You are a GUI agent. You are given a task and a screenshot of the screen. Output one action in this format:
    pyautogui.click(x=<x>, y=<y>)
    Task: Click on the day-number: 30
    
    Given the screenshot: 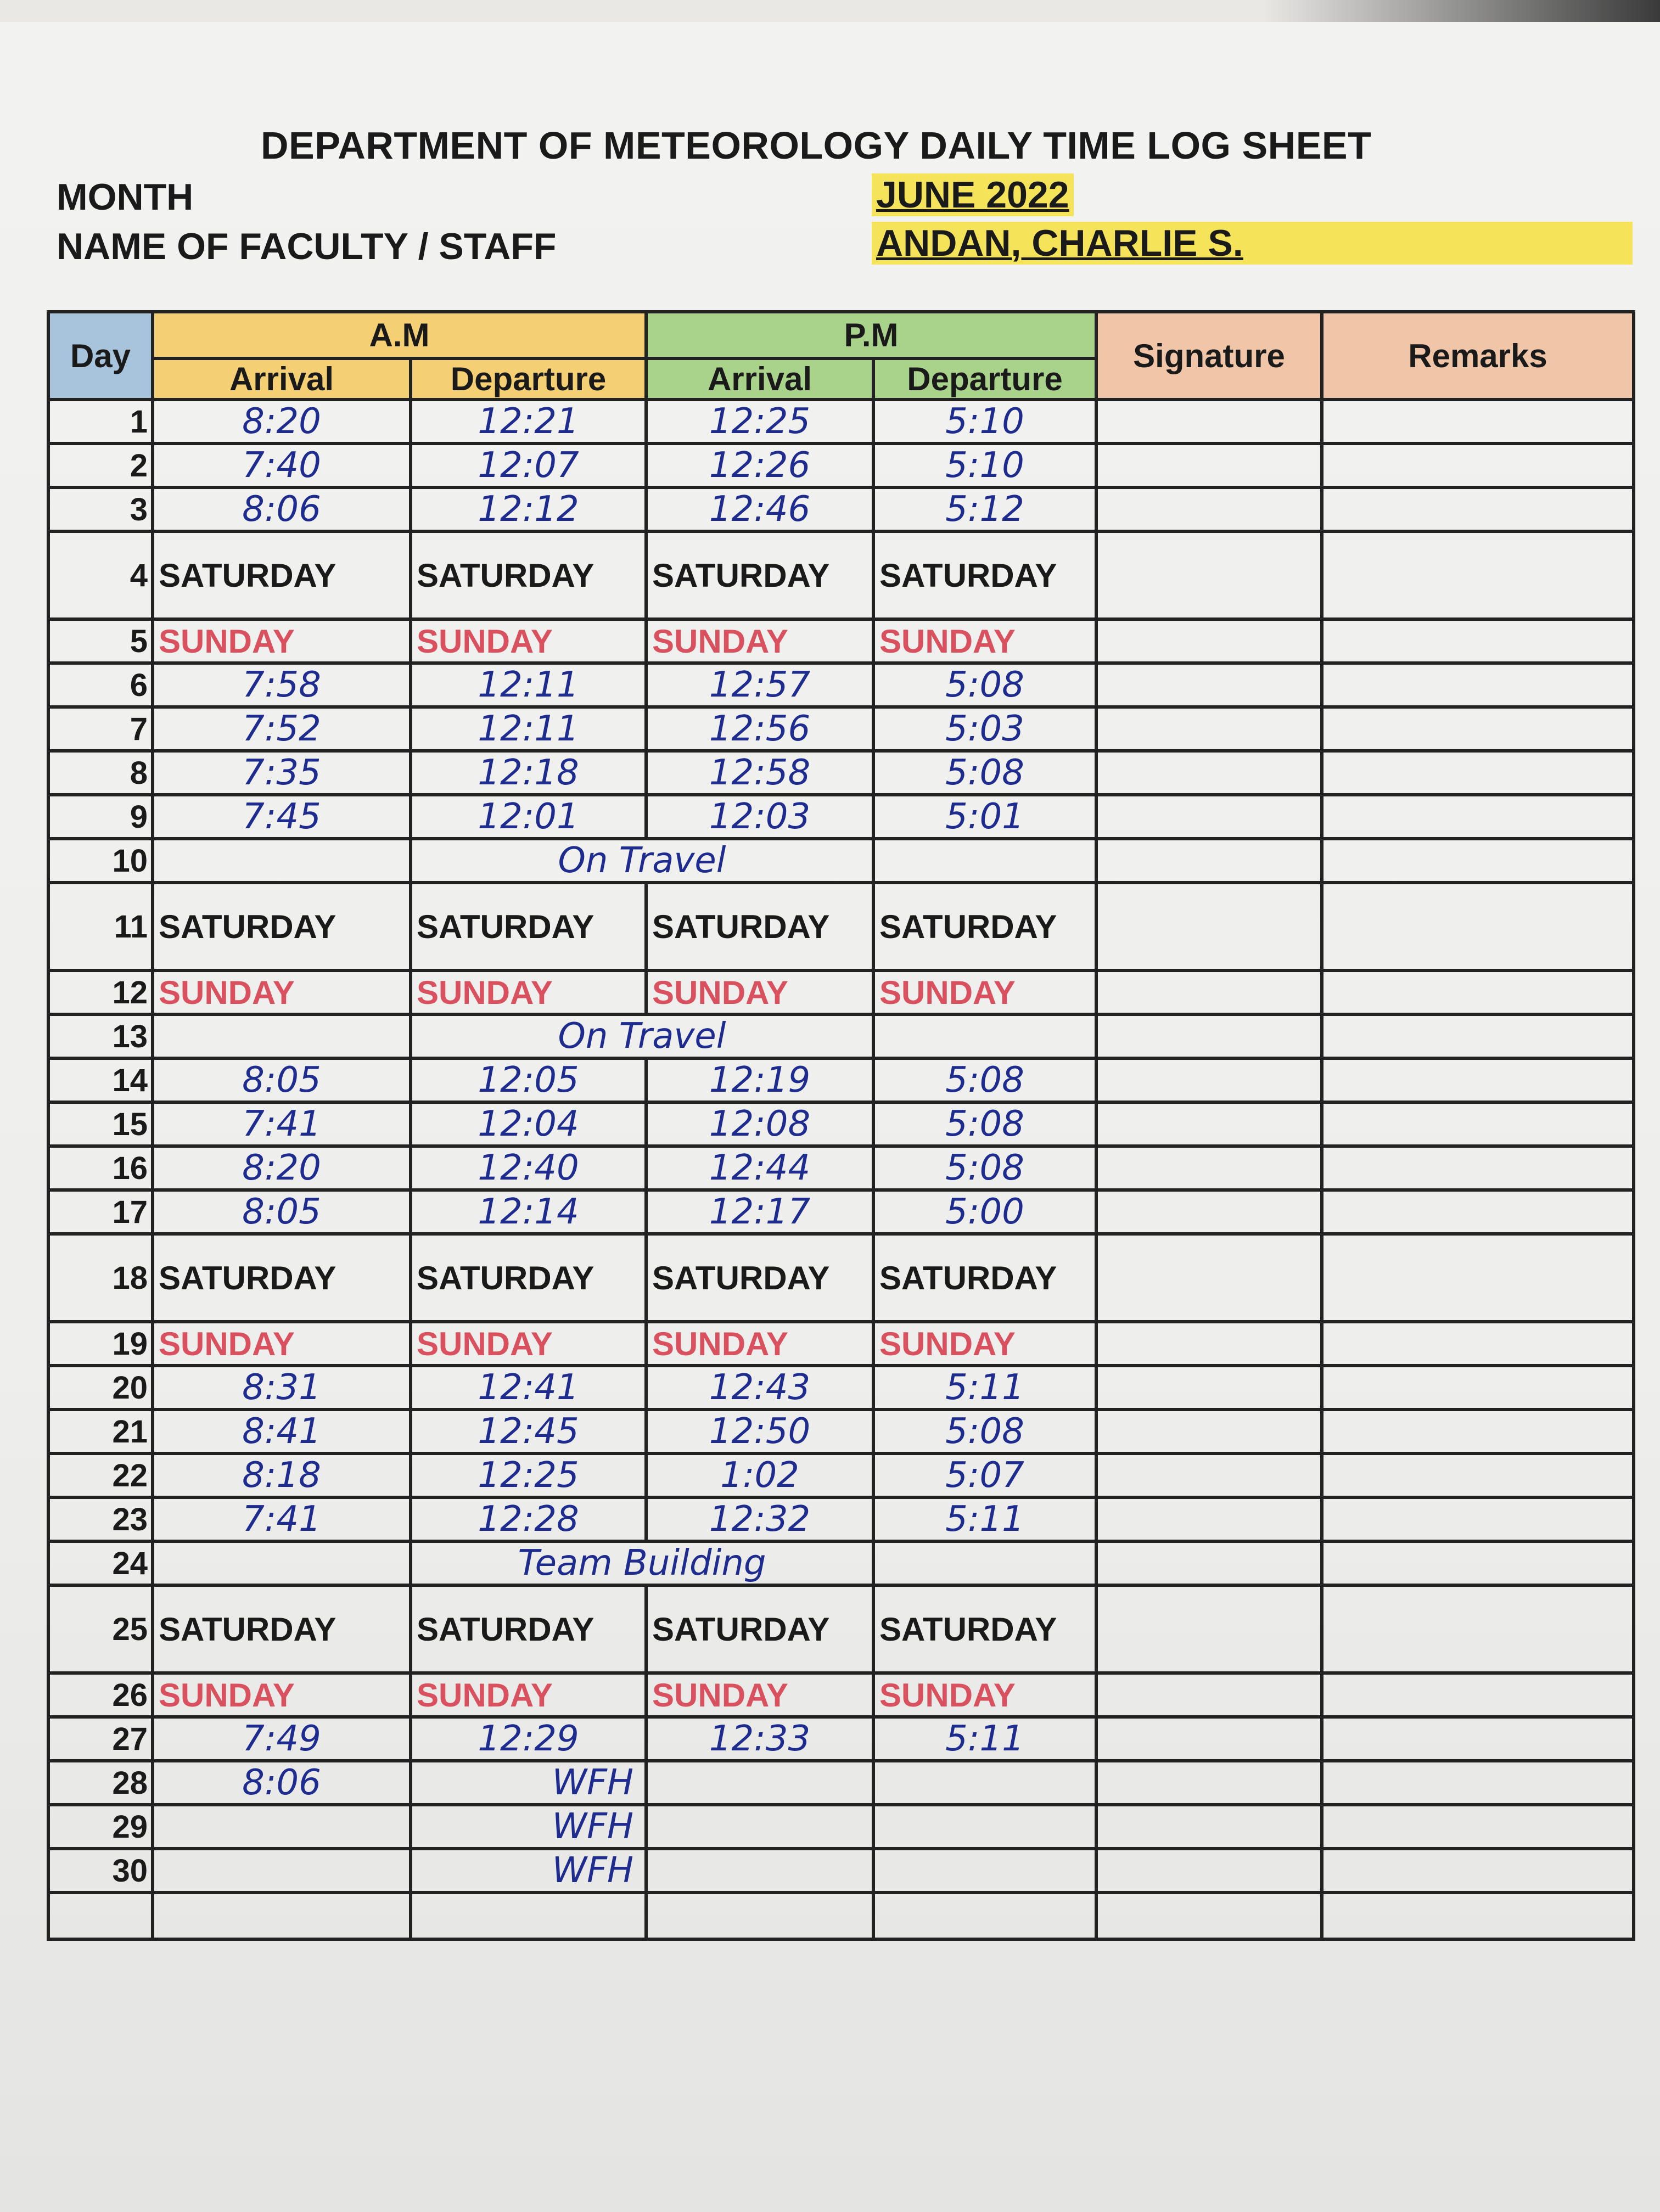 What is the action you would take?
    pyautogui.click(x=100, y=1870)
    